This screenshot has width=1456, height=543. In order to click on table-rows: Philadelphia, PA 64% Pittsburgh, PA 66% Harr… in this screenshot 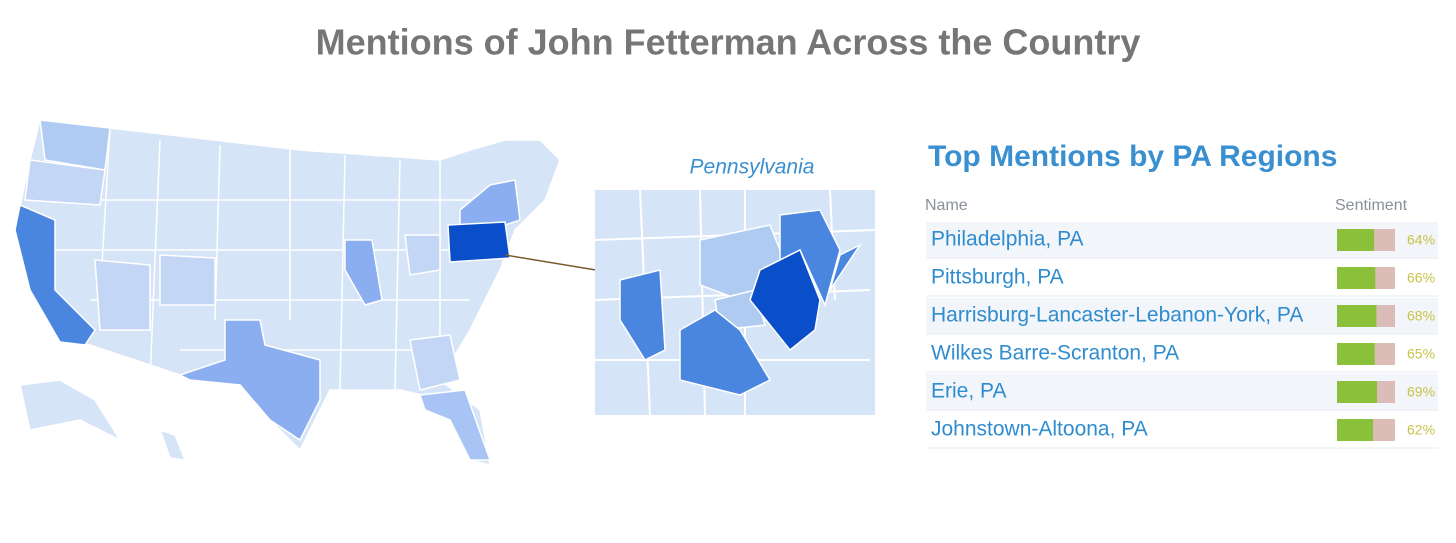, I will do `click(1182, 335)`.